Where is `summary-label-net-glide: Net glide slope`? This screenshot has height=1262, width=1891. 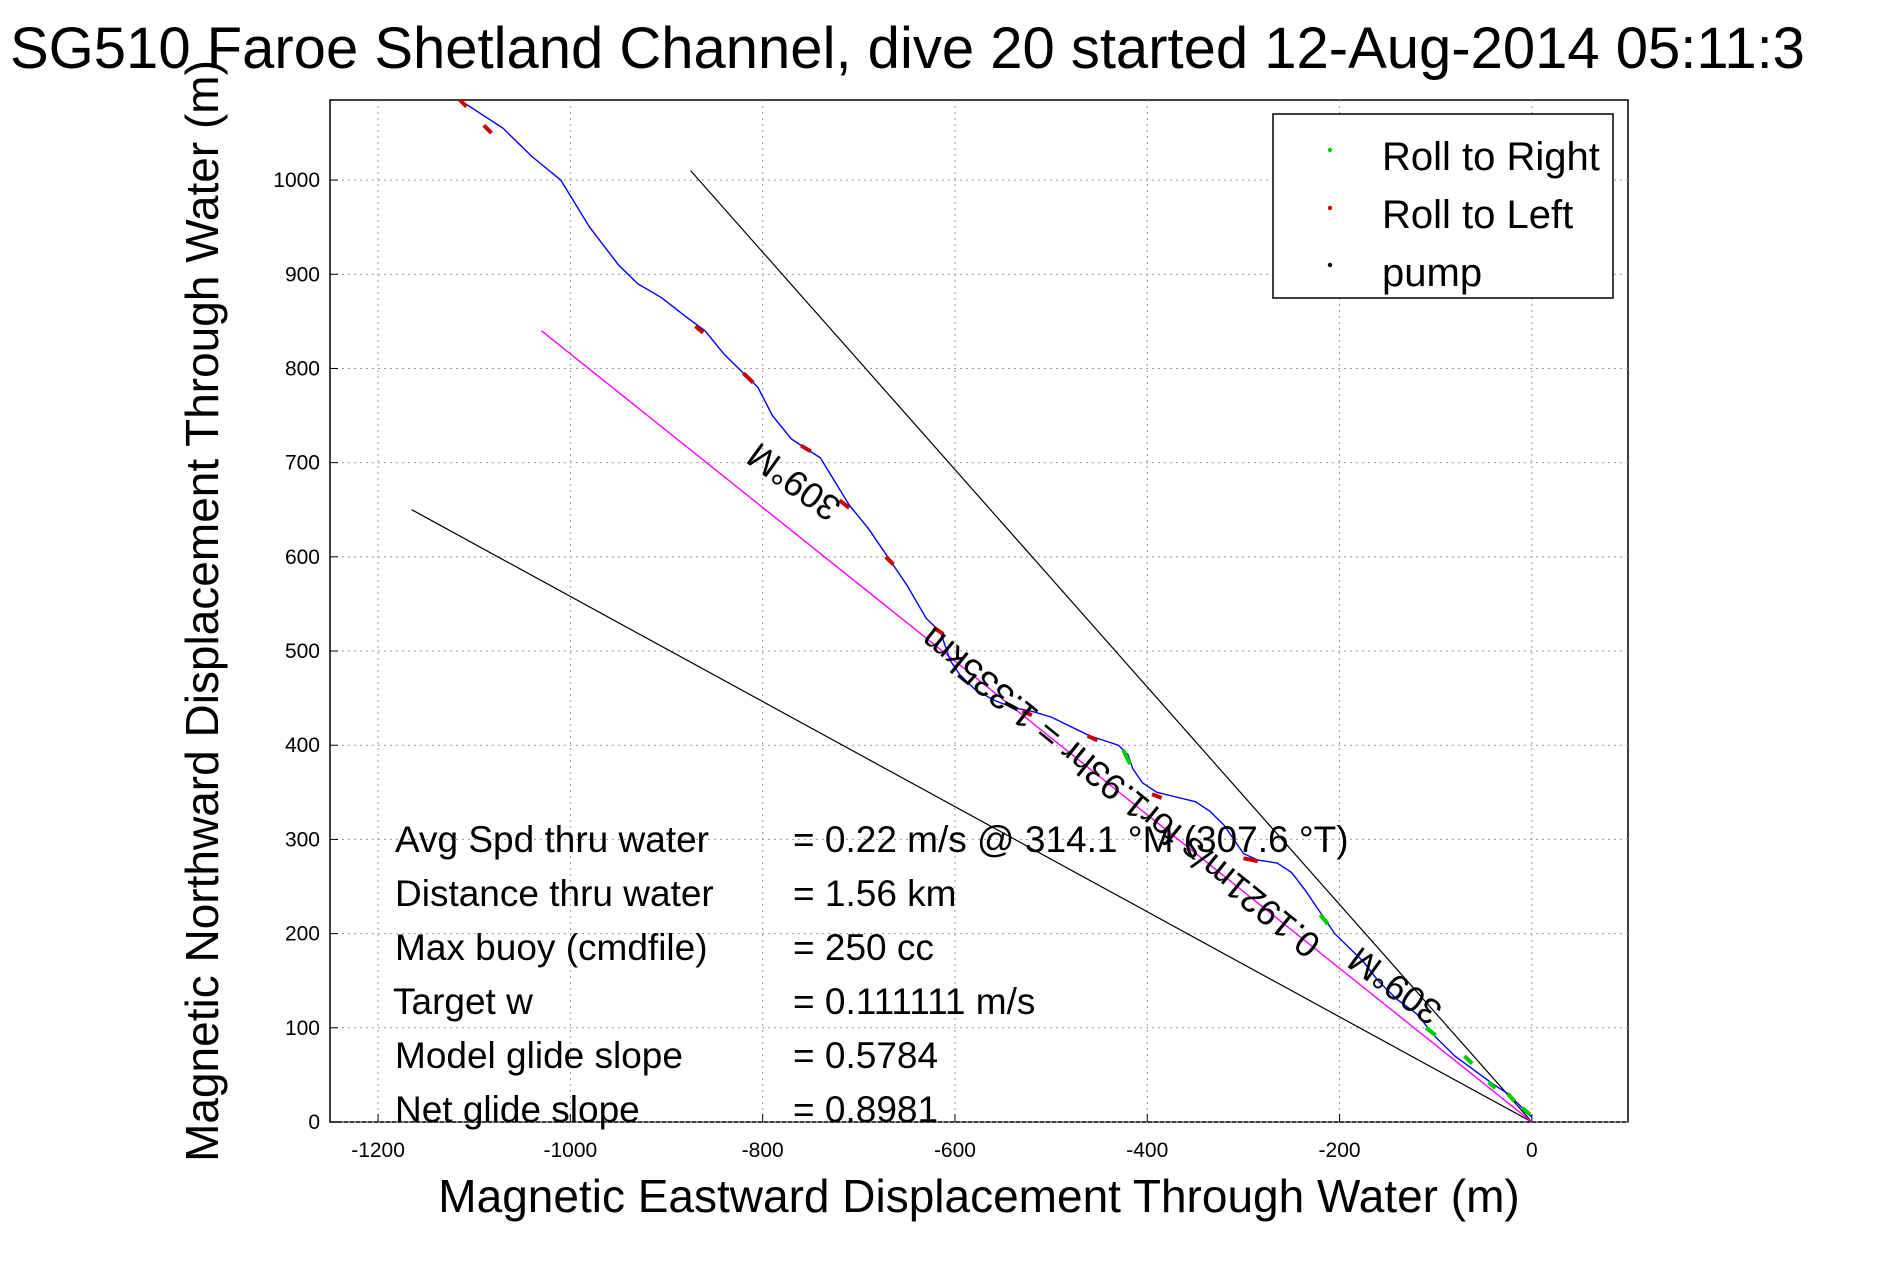
summary-label-net-glide: Net glide slope is located at coordinates (517, 1109).